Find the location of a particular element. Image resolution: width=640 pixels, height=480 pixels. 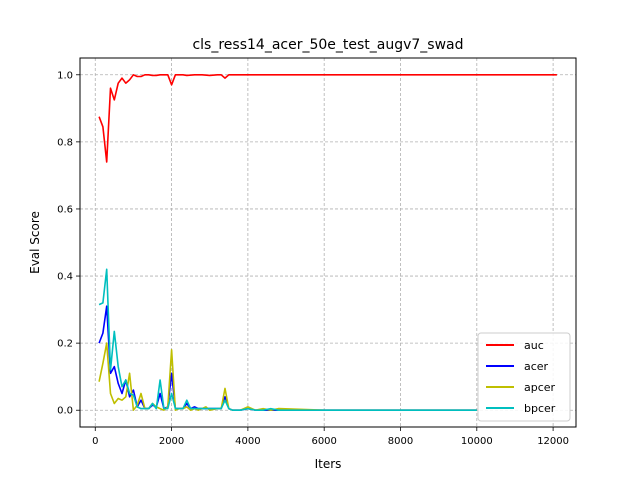

y-axis-ticks: 0.0 0.2 0.4 0.6 0.8 1.0 is located at coordinates (68, 243).